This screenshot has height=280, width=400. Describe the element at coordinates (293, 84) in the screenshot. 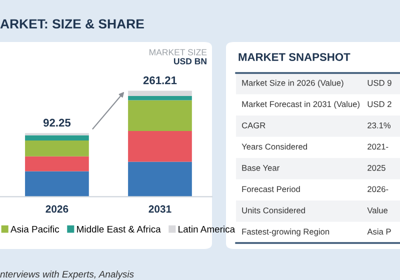

I see `text: Market Size in 2026 (Value)` at that location.